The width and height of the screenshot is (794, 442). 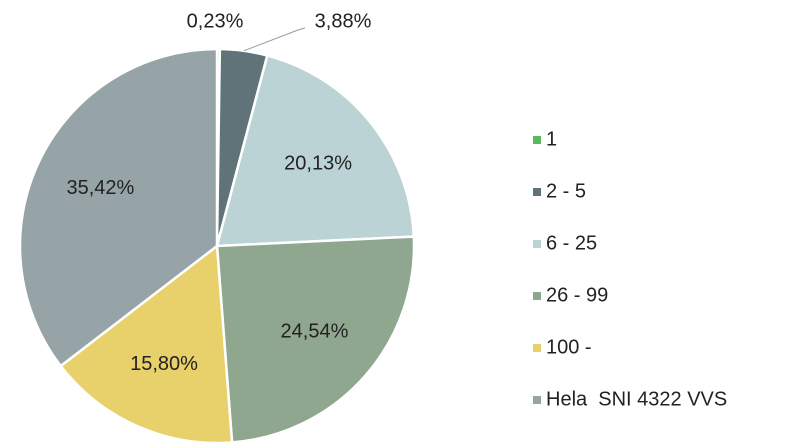 What do you see at coordinates (215, 21) in the screenshot?
I see `data-label: 0,23%` at bounding box center [215, 21].